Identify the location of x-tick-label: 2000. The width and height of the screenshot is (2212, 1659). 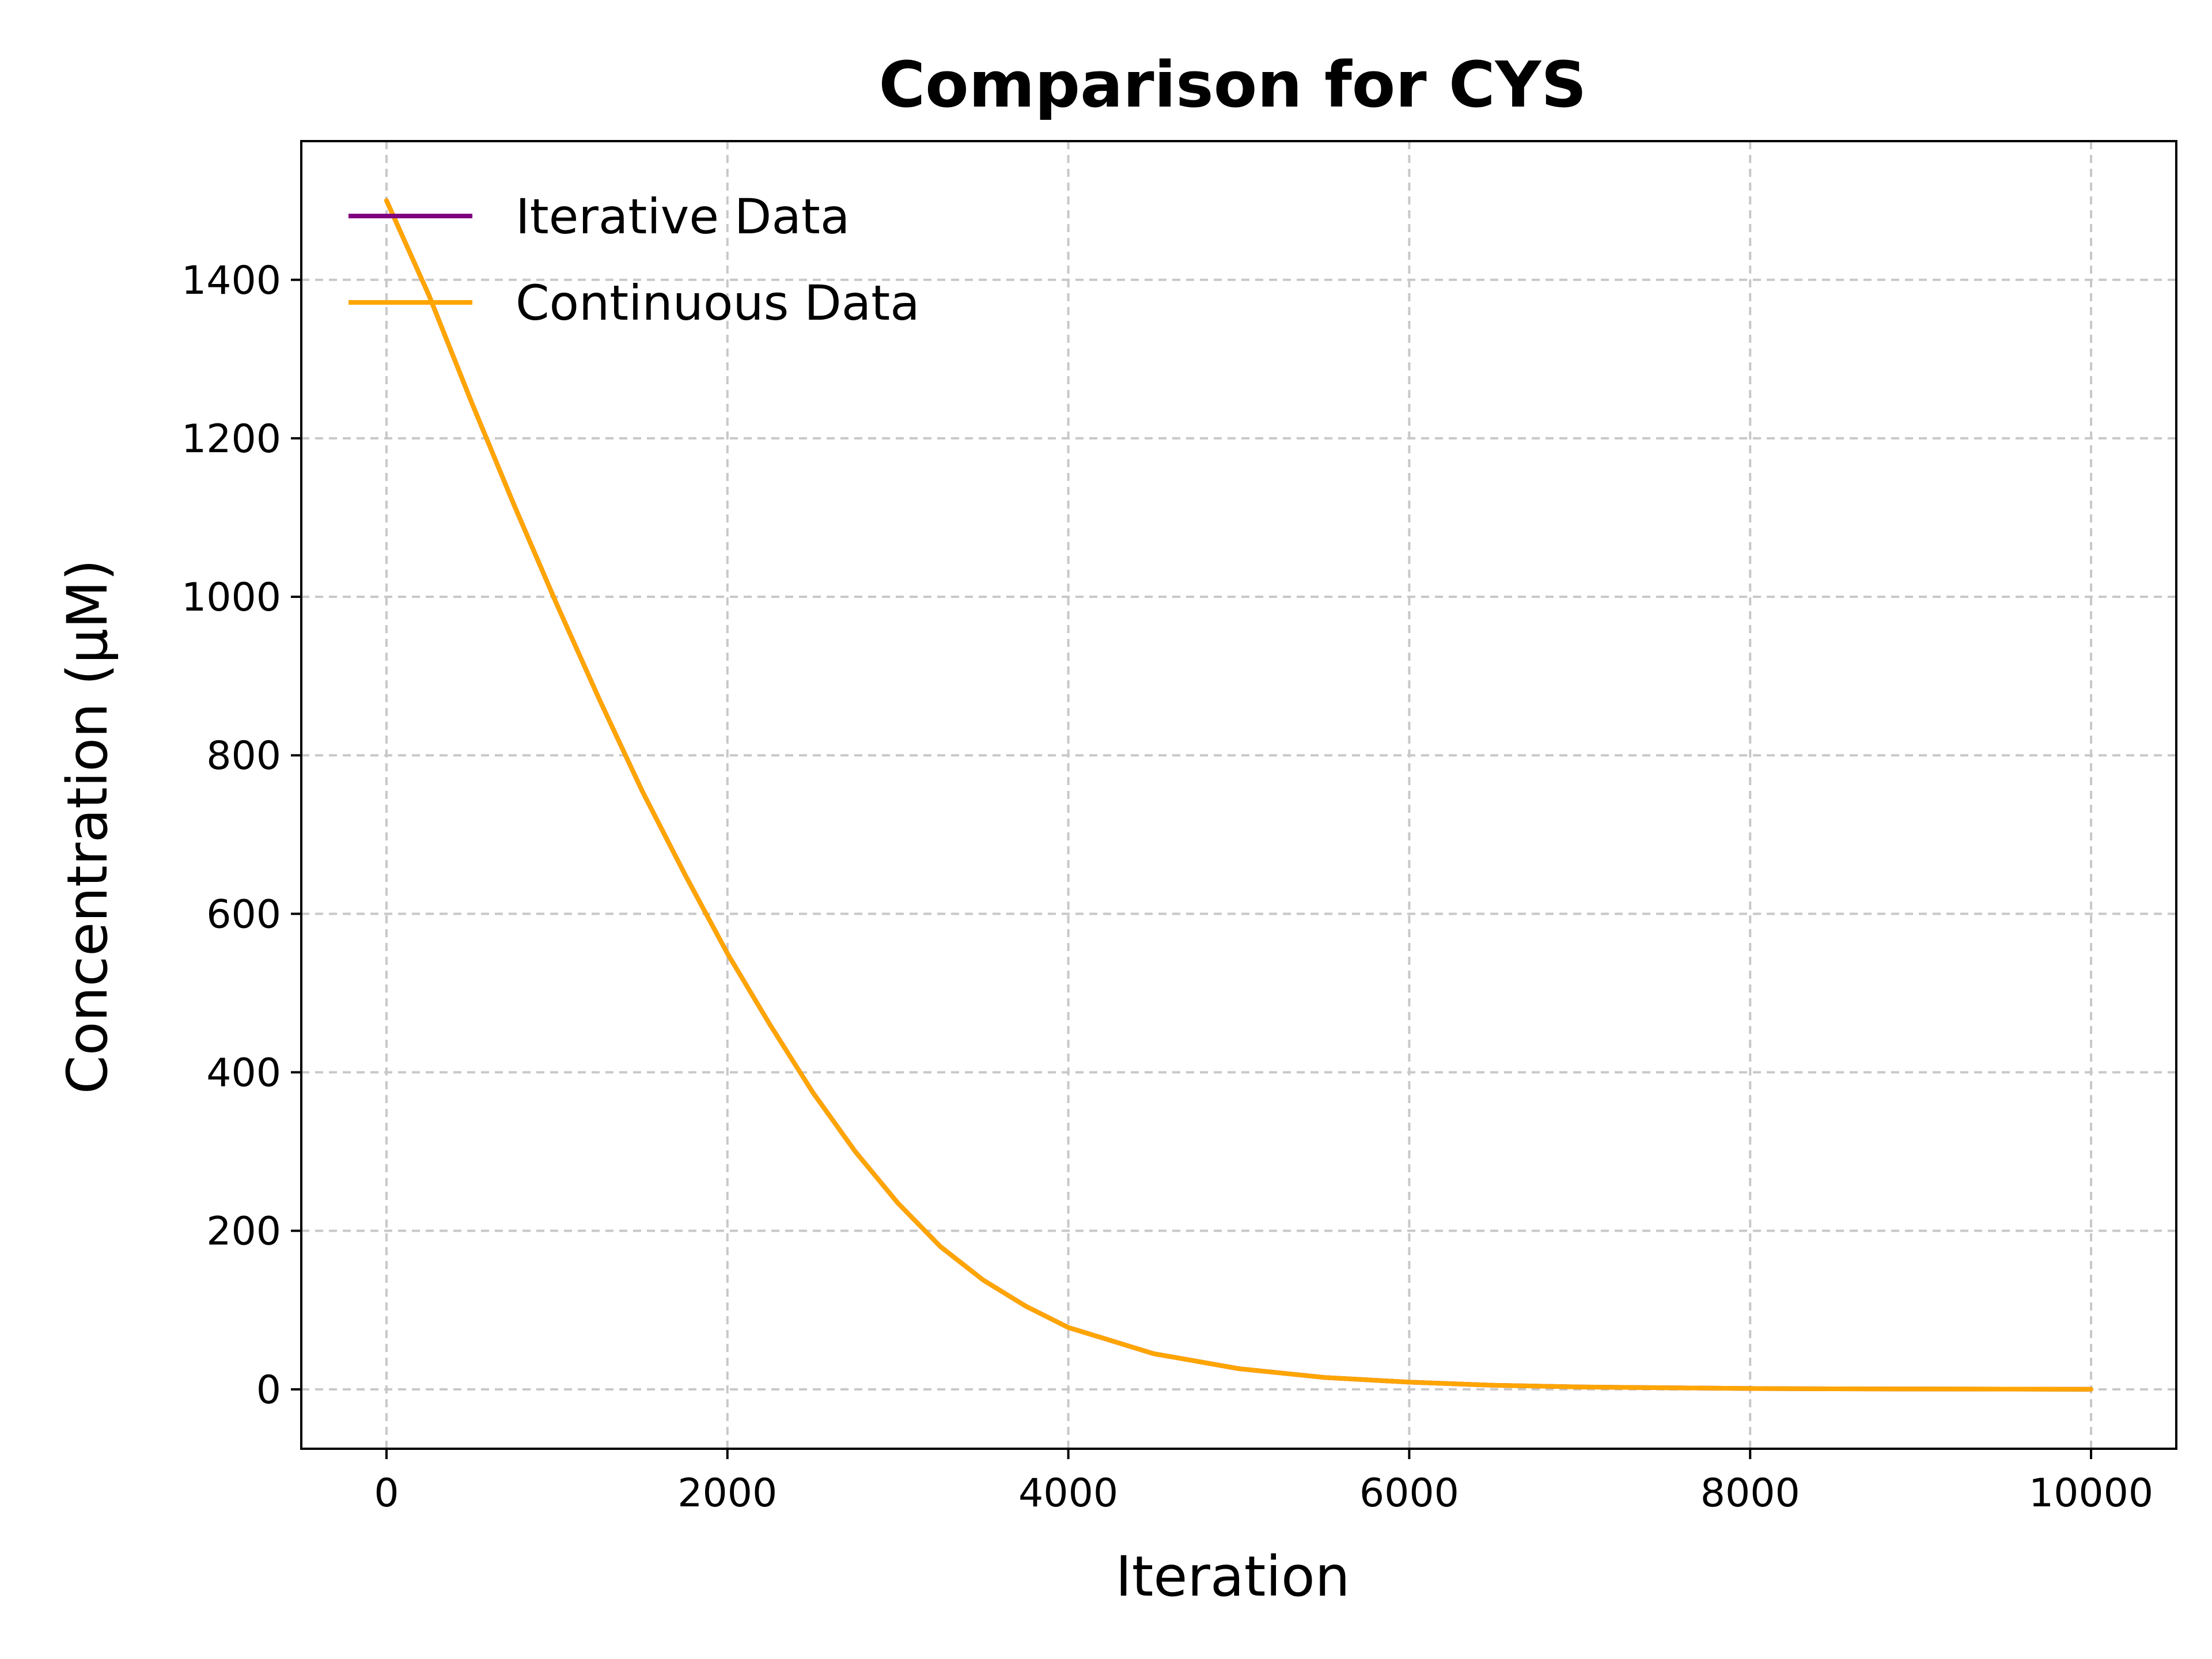
(727, 1493).